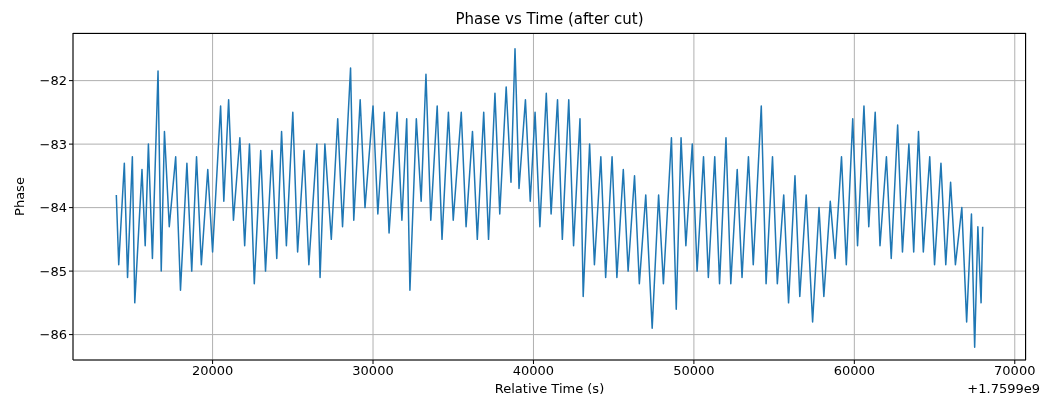 This screenshot has height=404, width=1050. Describe the element at coordinates (53, 335) in the screenshot. I see `y-tick-label: −86` at that location.